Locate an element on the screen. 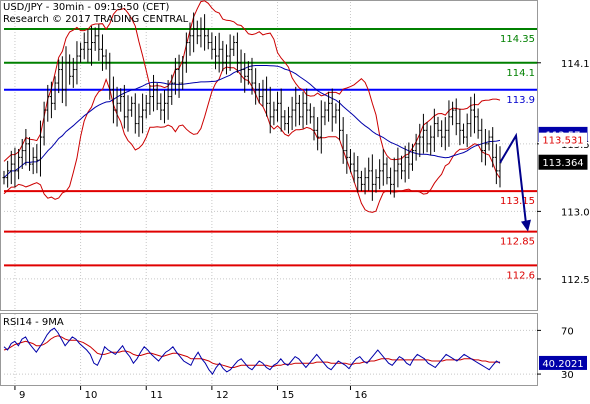 The image size is (590, 404). price-tag-label: 113.531 is located at coordinates (562, 141).